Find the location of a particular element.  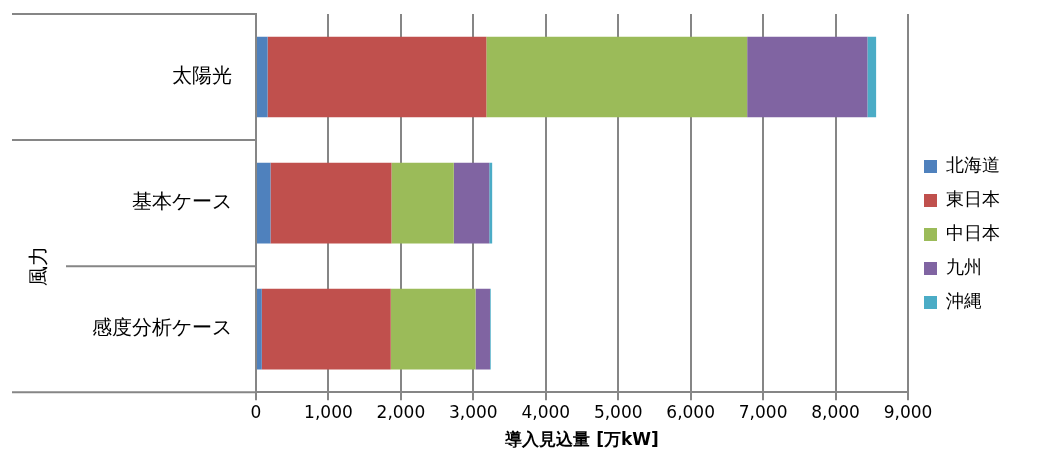

legend-label: 東日本 is located at coordinates (973, 199).